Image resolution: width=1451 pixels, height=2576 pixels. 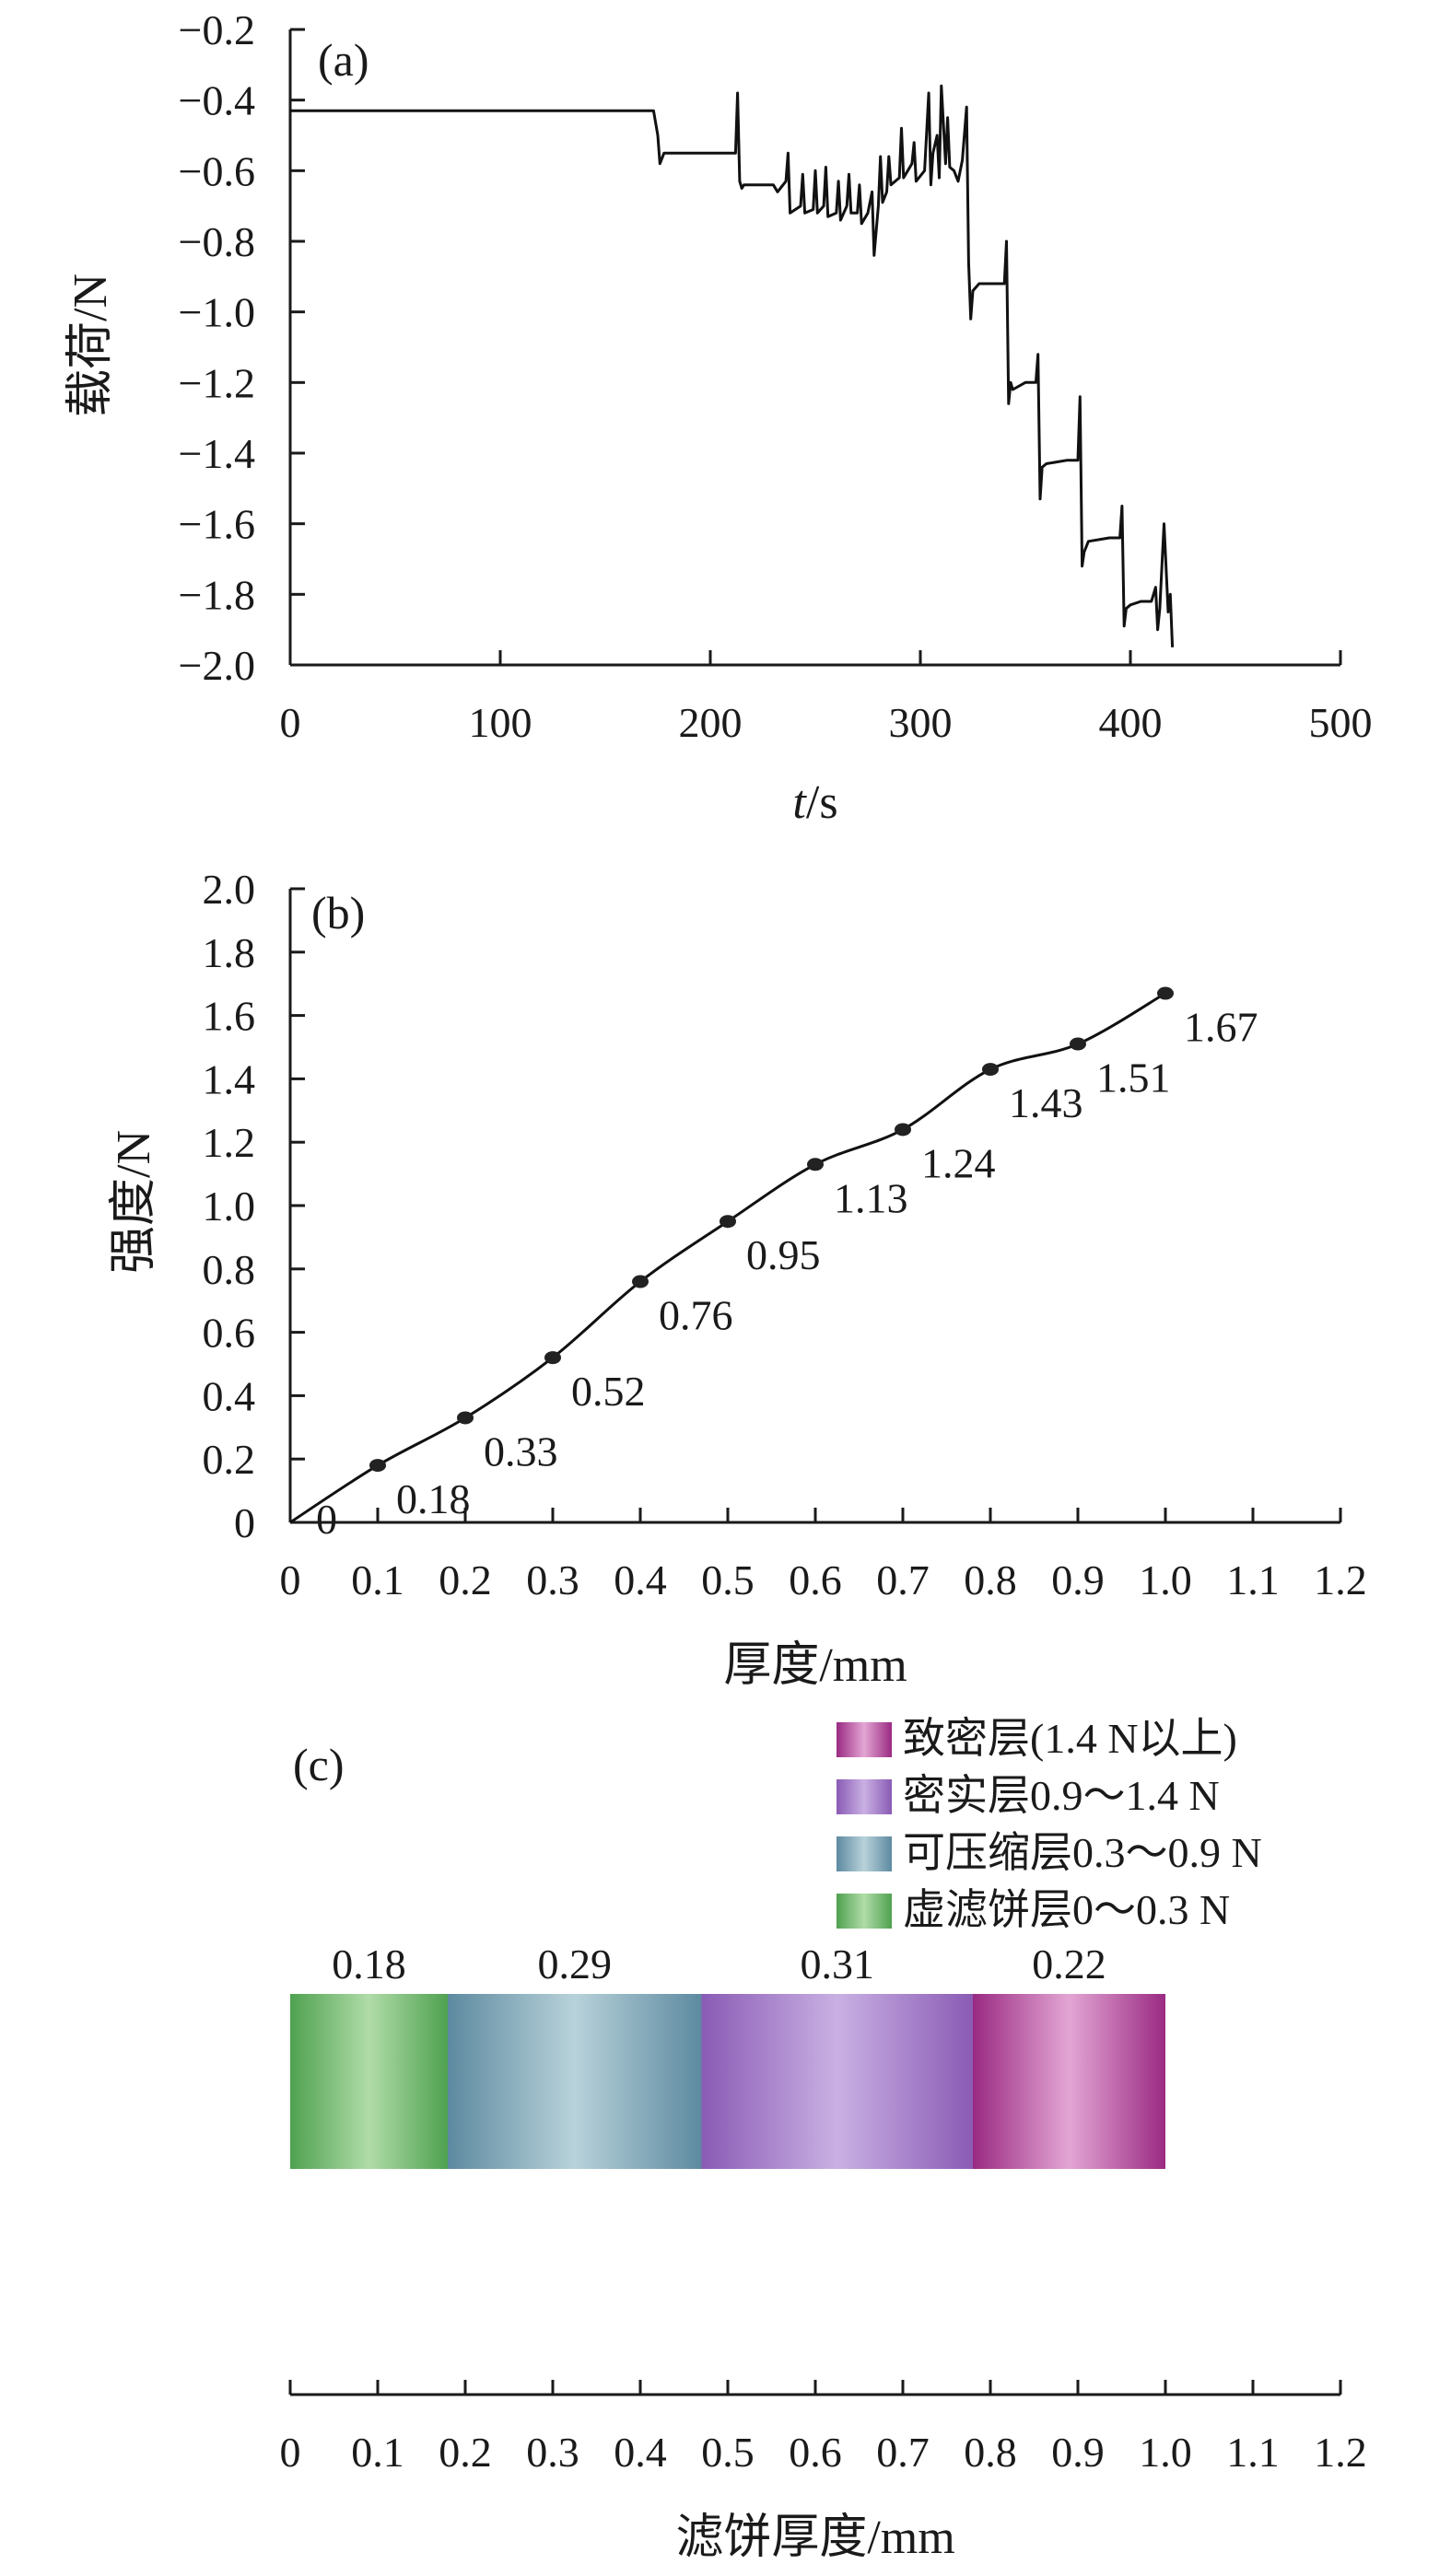 What do you see at coordinates (608, 1391) in the screenshot?
I see `data-label: 0.52` at bounding box center [608, 1391].